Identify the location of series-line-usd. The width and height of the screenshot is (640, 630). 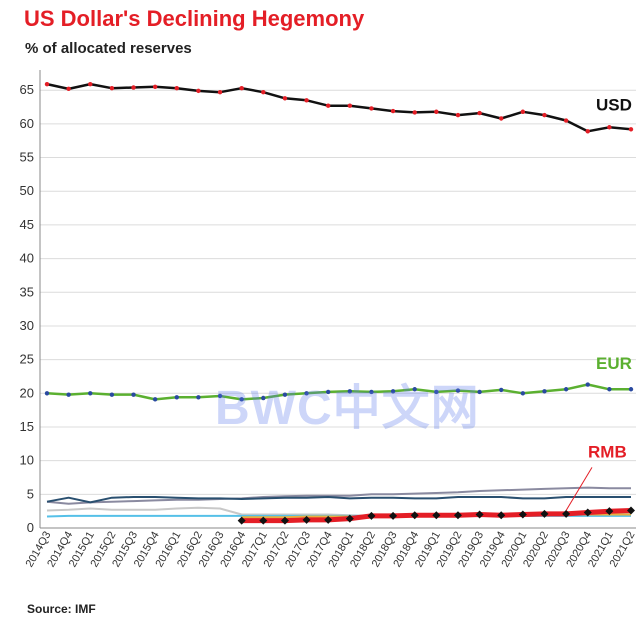
(339, 107).